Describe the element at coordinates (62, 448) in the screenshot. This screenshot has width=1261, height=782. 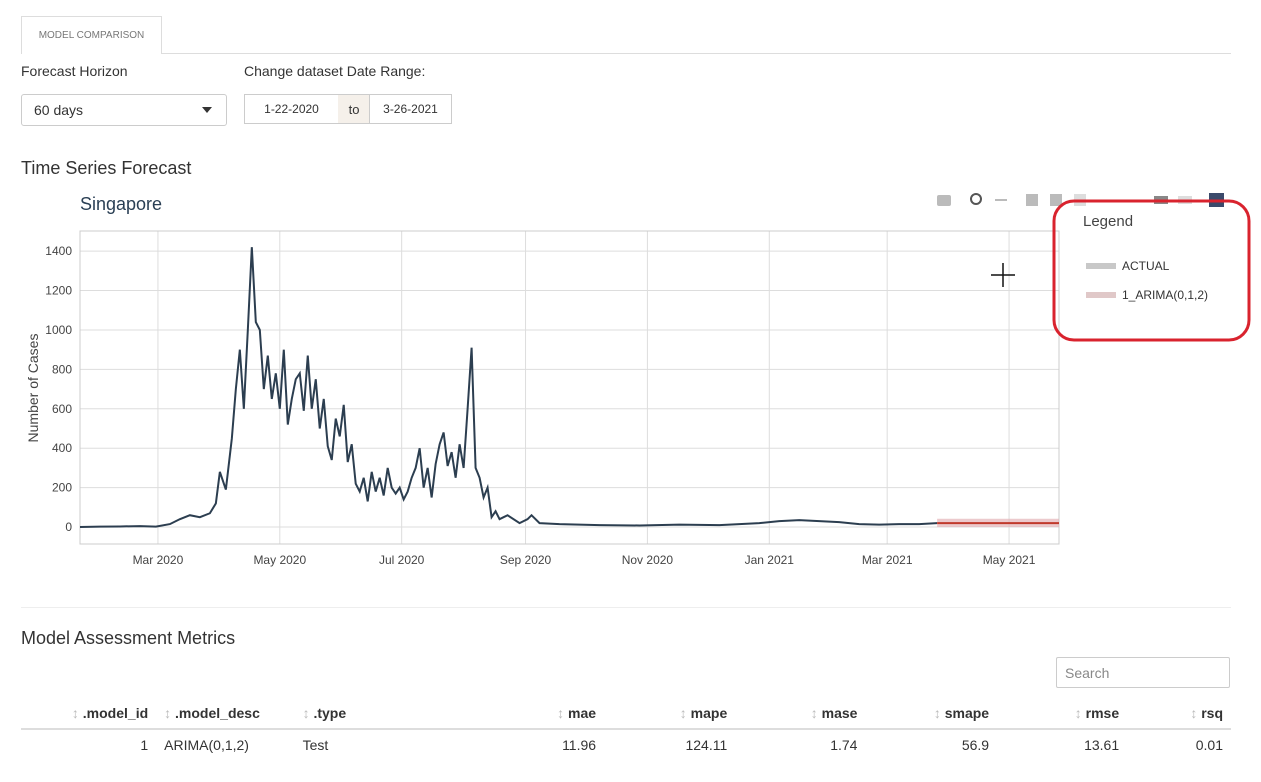
I see `y-tick-label: 400` at that location.